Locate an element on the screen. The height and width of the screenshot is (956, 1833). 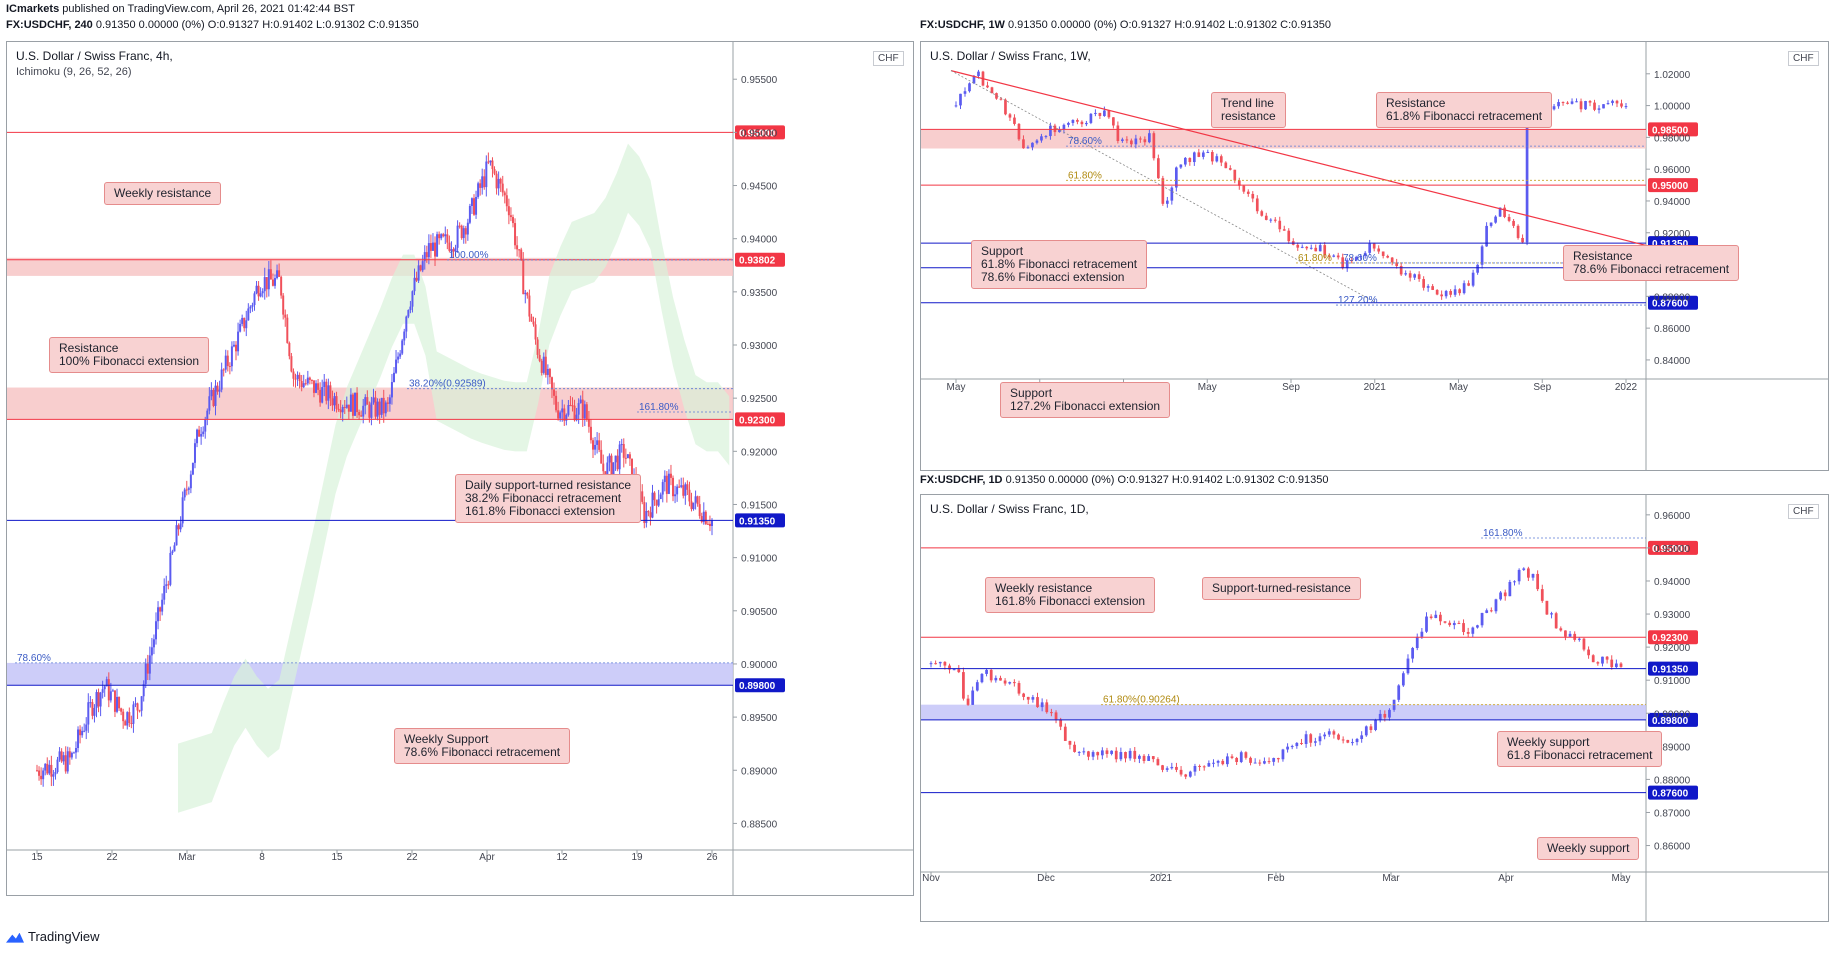
annotation-support-127-2: Support 127.2% Fibonacci extension is located at coordinates (1085, 400).